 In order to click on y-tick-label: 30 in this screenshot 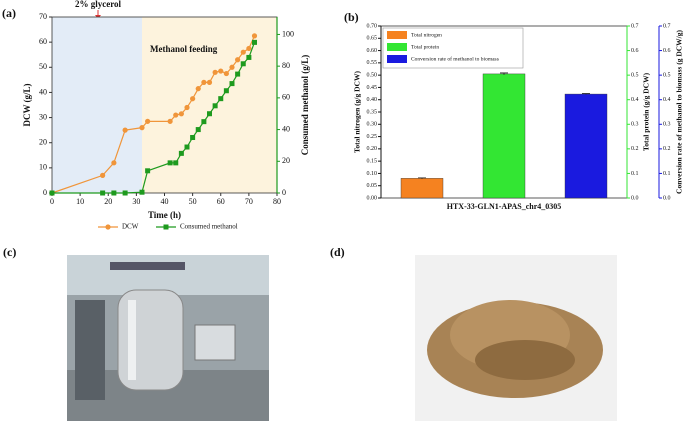, I will do `click(43, 116)`.